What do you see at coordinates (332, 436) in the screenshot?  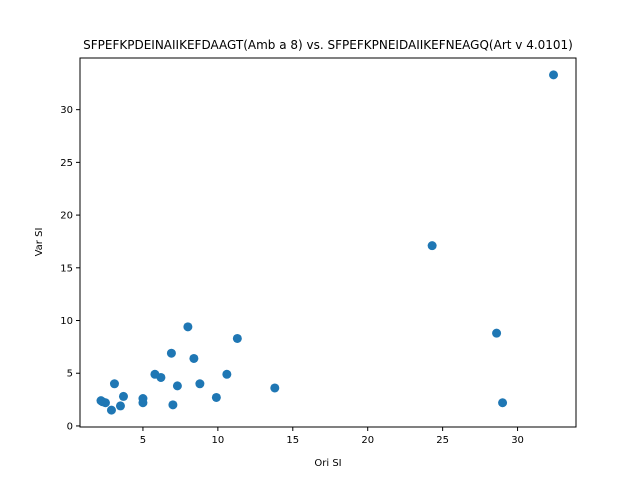 I see `x-axis-ticks: 5 10 15 20 25 30` at bounding box center [332, 436].